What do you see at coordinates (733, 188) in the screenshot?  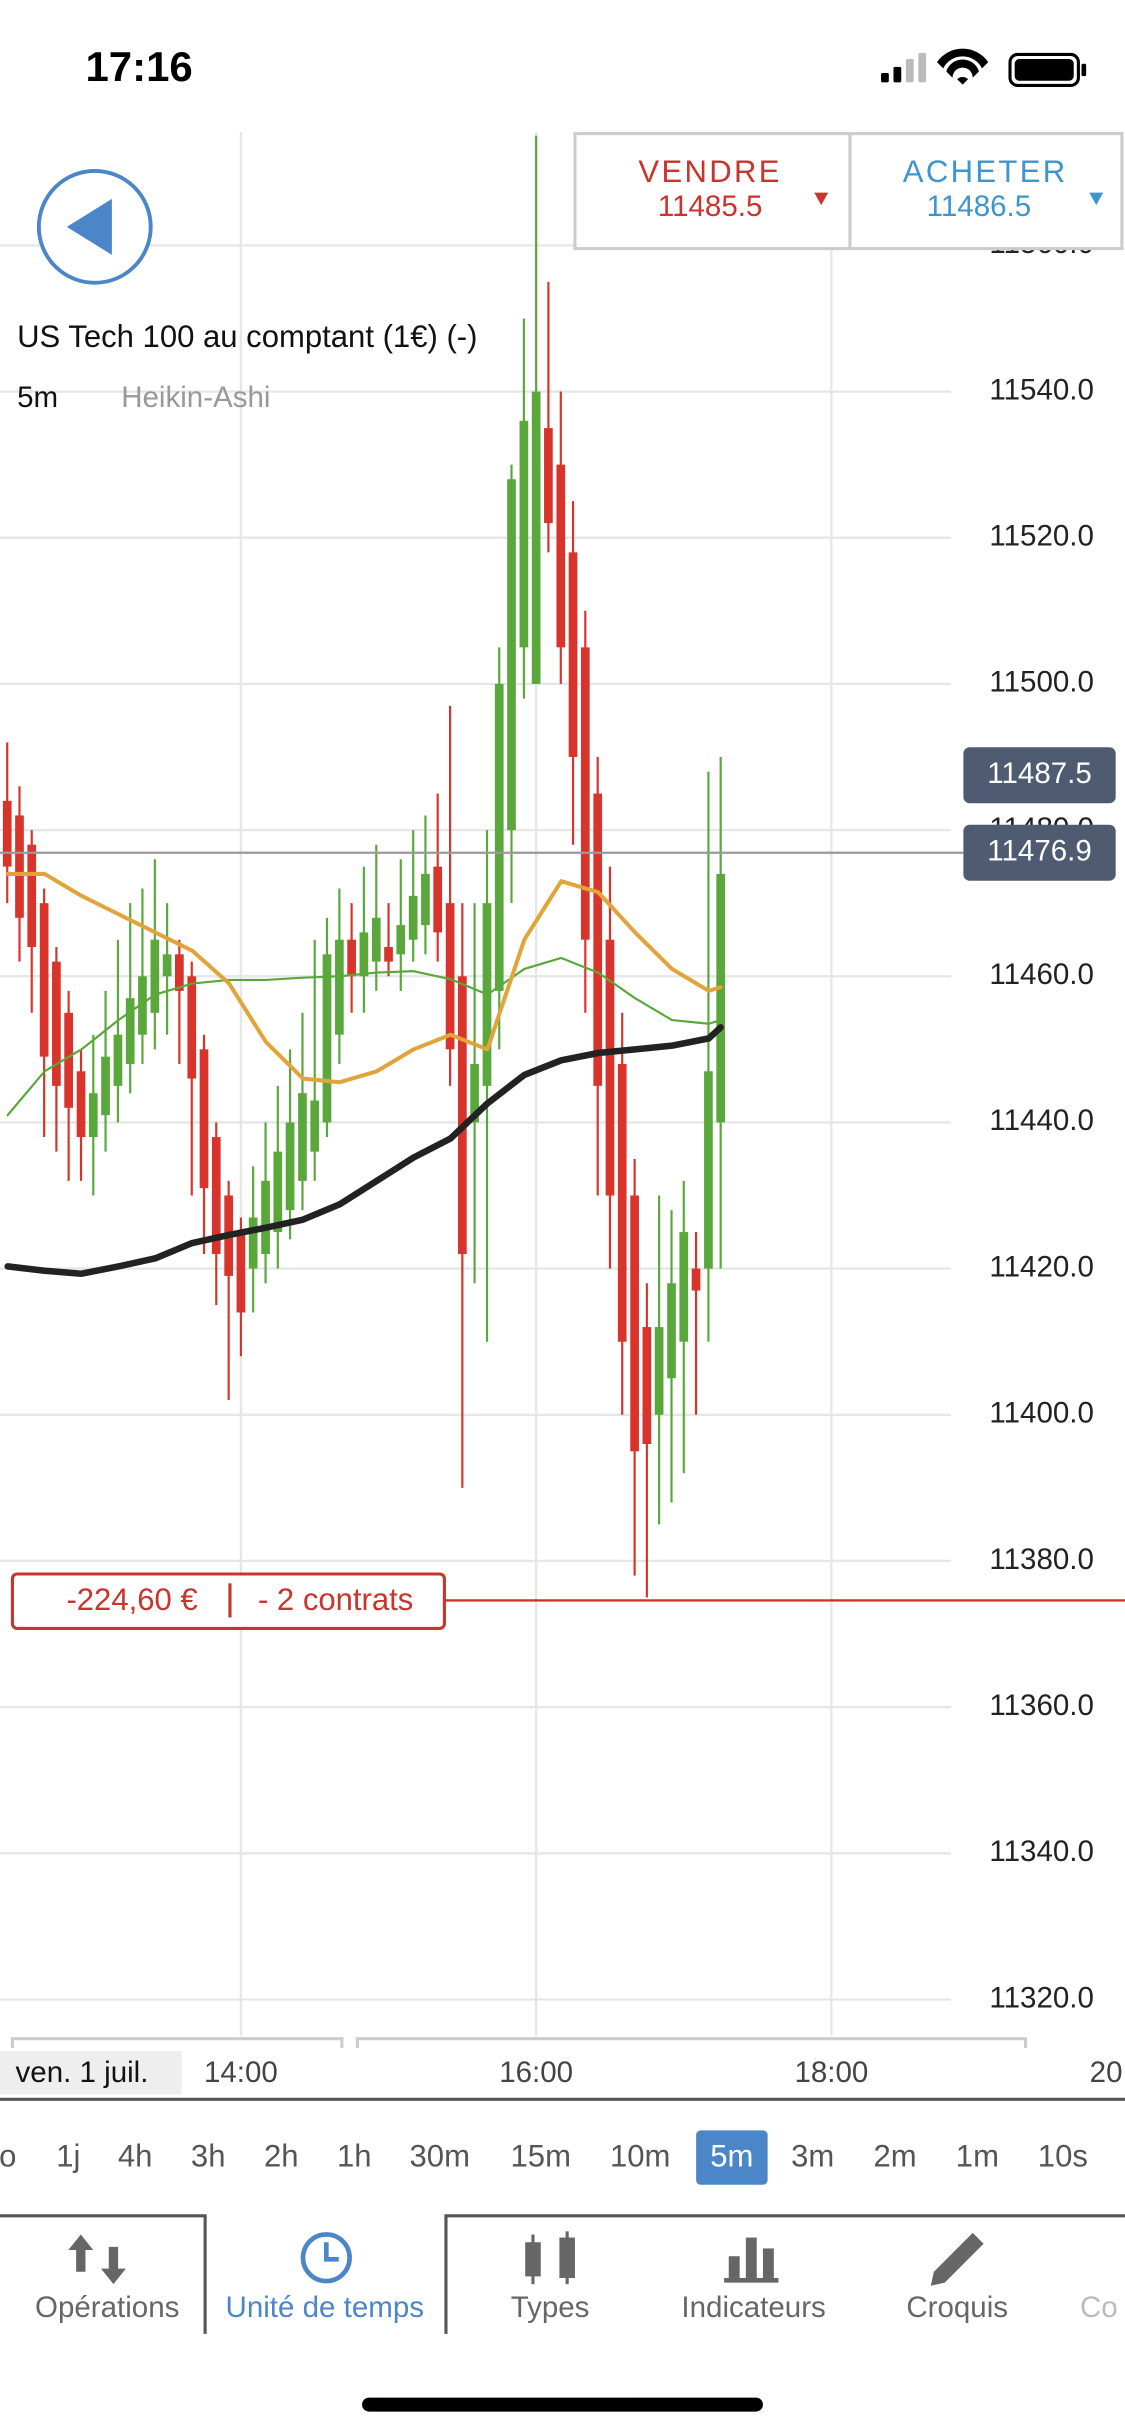 I see `sell-button: VENDRE 11485.5` at bounding box center [733, 188].